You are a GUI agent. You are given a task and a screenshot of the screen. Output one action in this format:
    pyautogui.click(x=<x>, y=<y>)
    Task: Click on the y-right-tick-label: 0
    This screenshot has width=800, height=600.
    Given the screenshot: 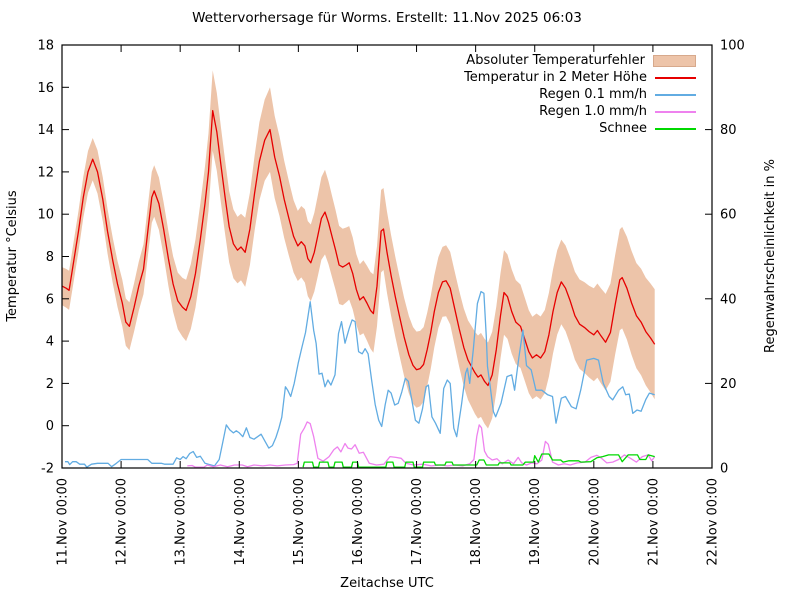 What is the action you would take?
    pyautogui.click(x=724, y=469)
    